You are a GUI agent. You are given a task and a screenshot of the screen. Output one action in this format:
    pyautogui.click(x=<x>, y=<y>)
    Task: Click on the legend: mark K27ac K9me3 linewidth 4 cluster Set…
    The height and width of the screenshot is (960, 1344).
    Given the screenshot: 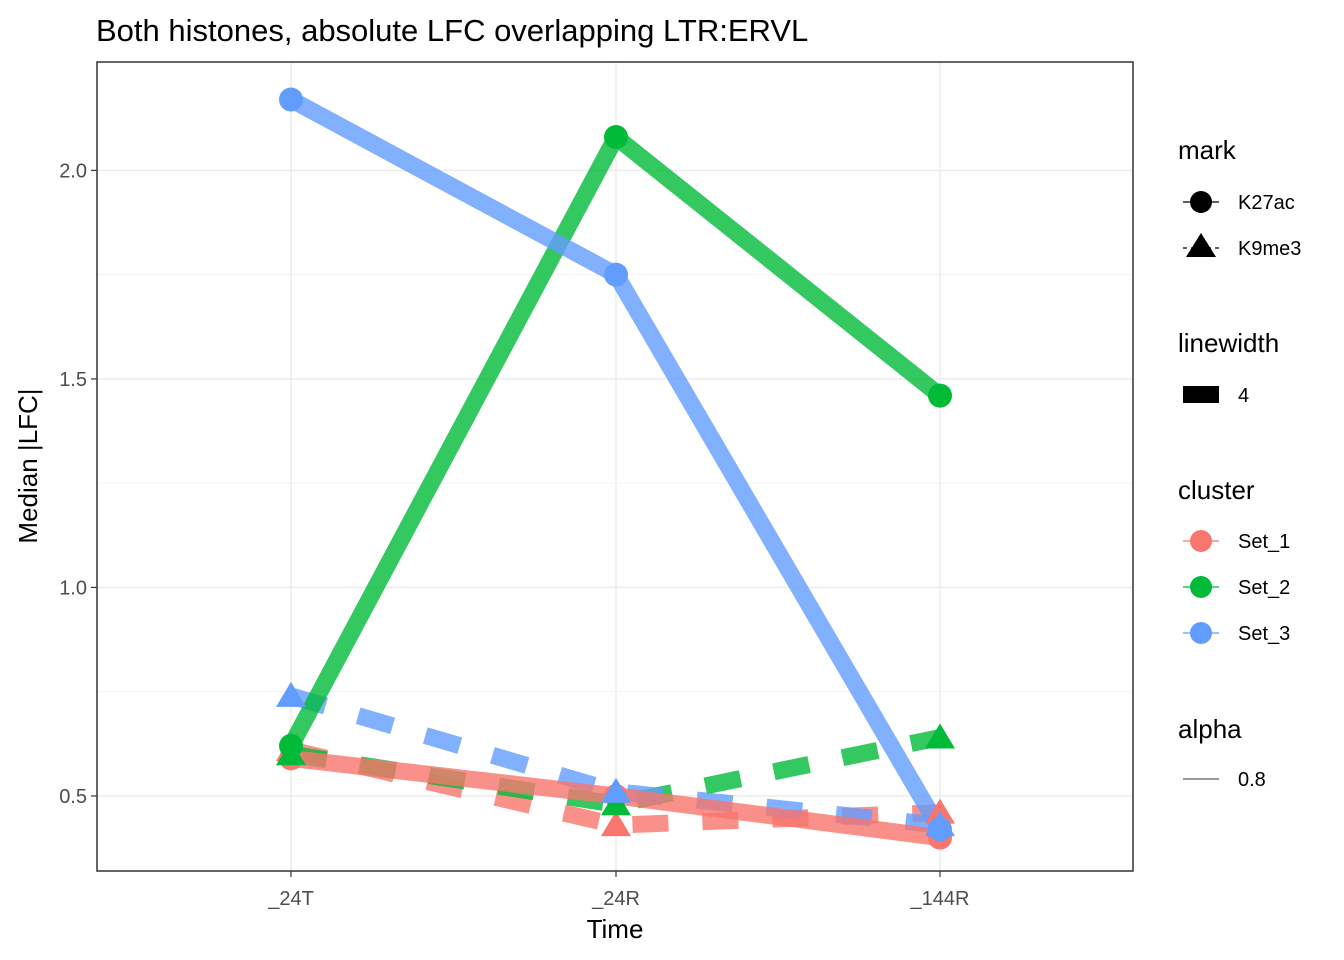 What is the action you would take?
    pyautogui.click(x=1239, y=463)
    